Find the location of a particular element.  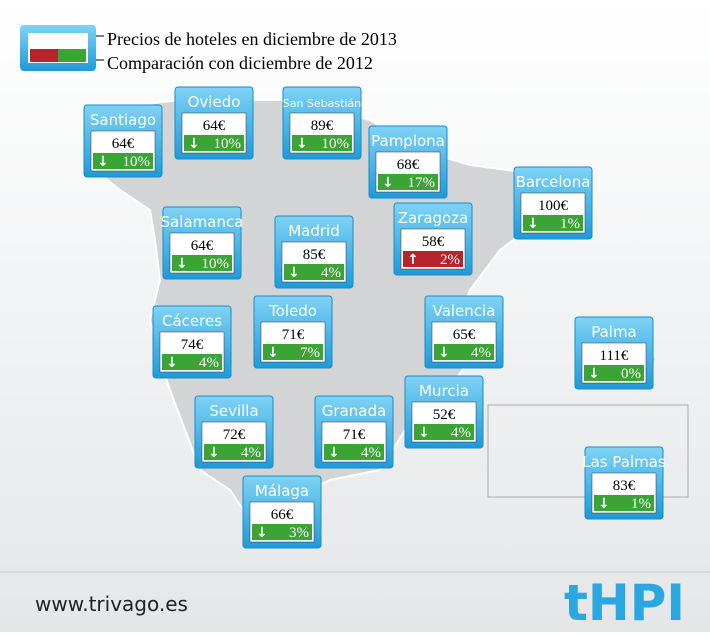

legend-green is located at coordinates (72, 55).